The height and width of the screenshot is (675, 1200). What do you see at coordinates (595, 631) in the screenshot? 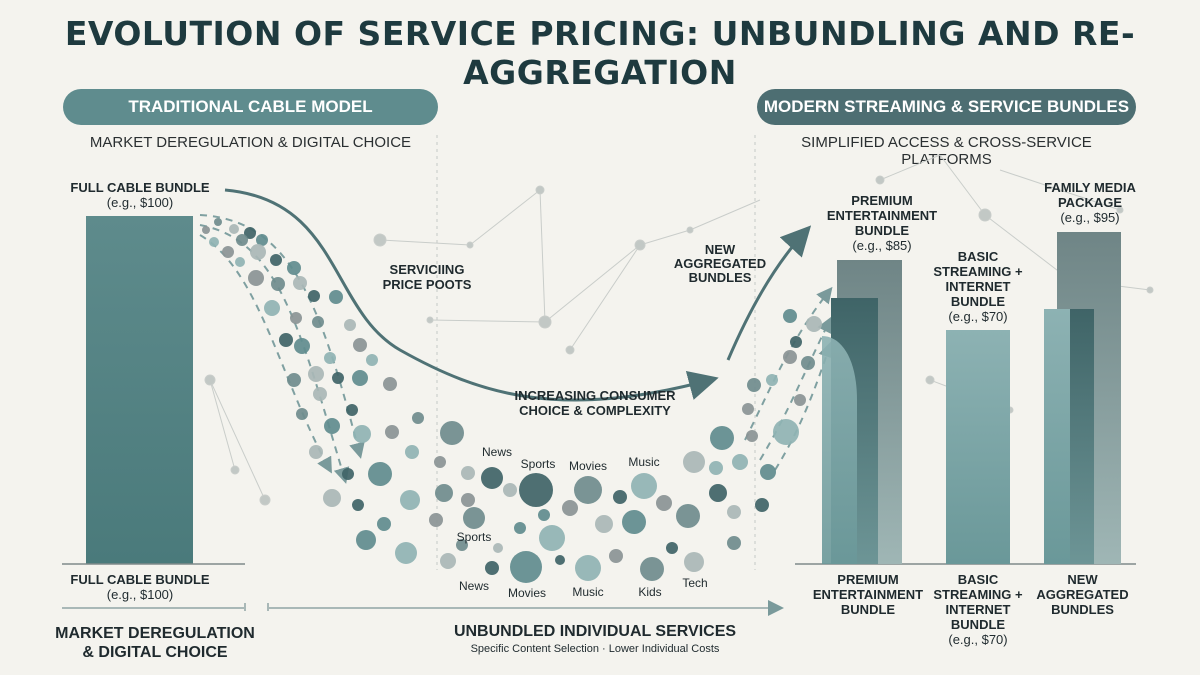
I see `unbundled-services-title: UNBUNDLED INDIVIDUAL SERVICES` at bounding box center [595, 631].